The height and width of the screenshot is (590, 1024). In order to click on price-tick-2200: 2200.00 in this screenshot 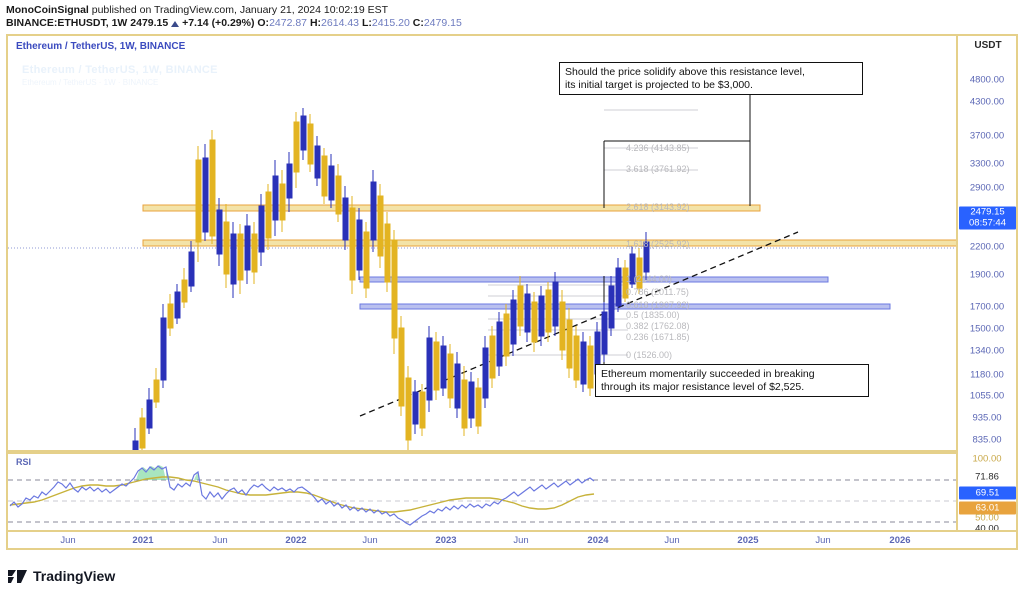, I will do `click(987, 247)`.